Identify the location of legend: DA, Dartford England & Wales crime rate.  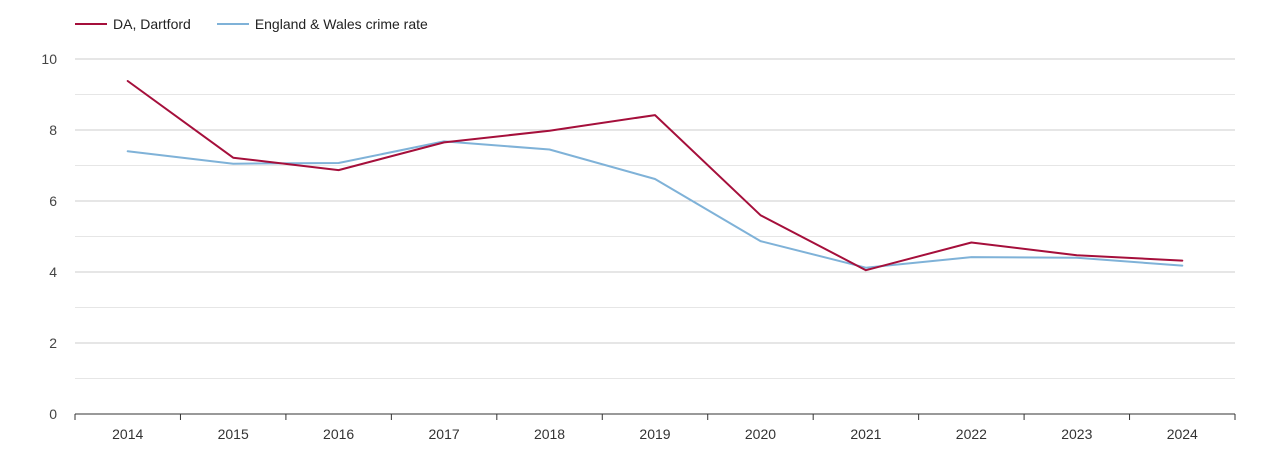
(264, 24).